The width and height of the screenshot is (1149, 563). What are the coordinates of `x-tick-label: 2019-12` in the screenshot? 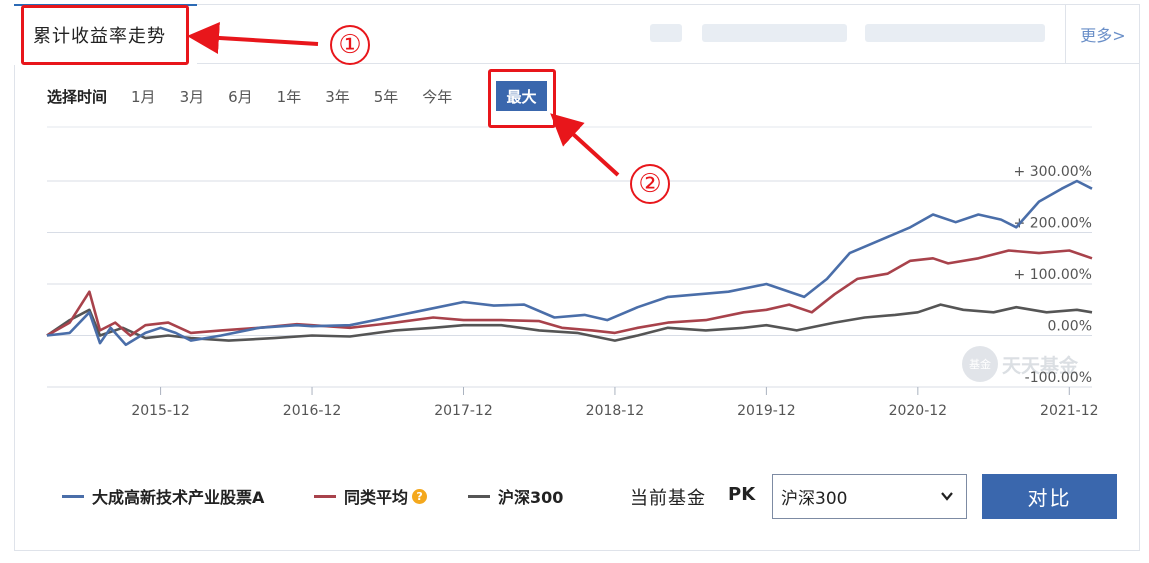 It's located at (766, 411).